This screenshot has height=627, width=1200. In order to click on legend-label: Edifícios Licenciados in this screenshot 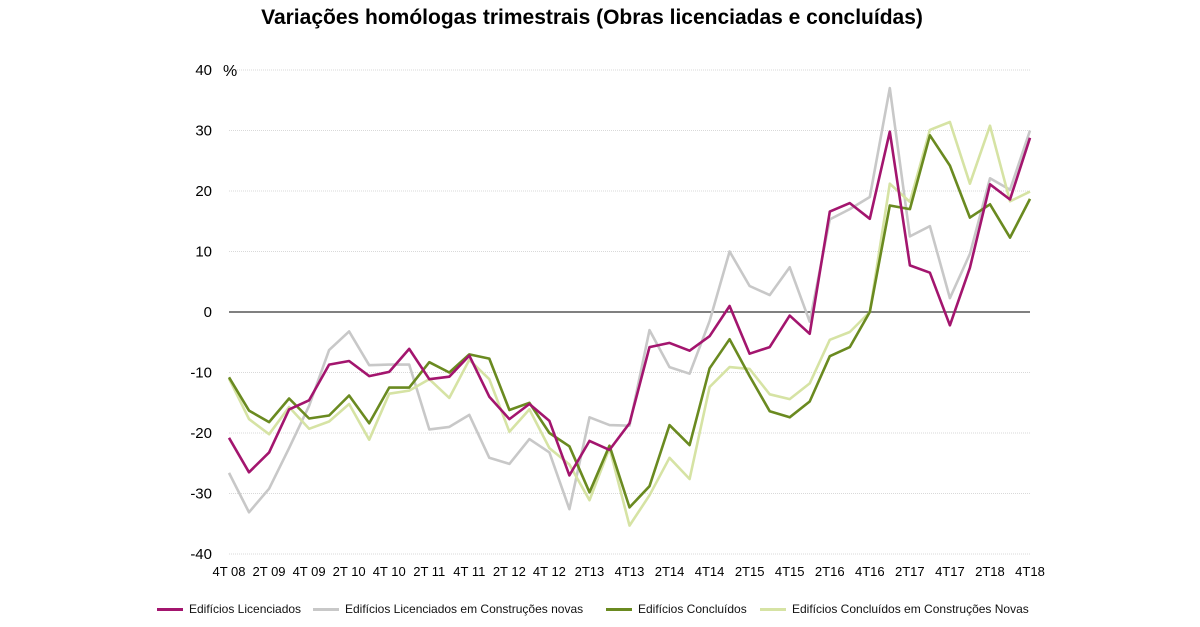, I will do `click(245, 609)`.